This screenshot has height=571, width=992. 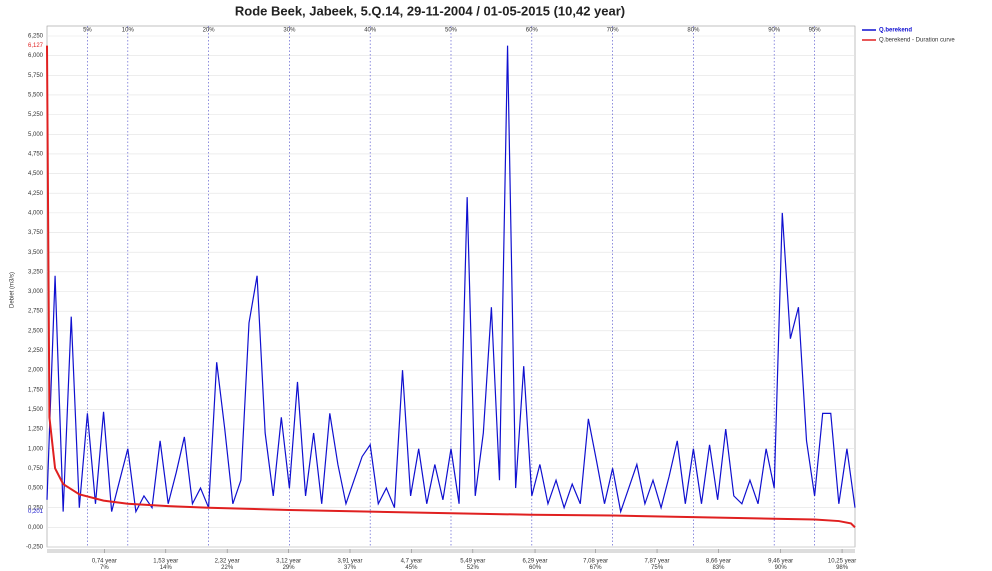 I want to click on y-tick-label: 2,000, so click(x=36, y=371).